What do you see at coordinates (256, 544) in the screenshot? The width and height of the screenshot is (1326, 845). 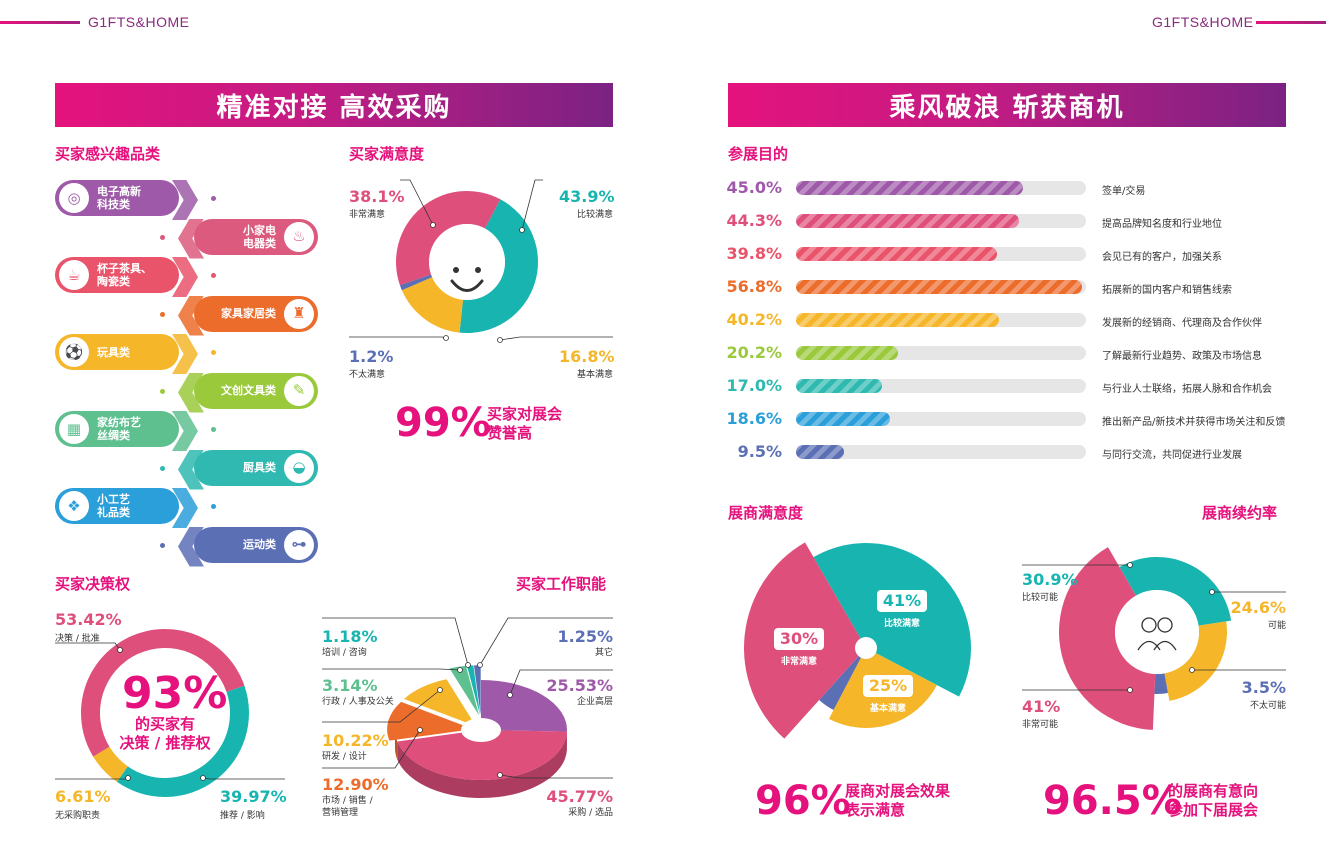 I see `category-pill-10: 运动类 ⊶` at bounding box center [256, 544].